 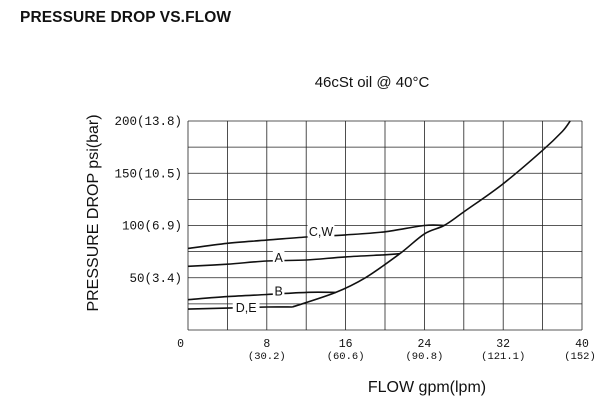 I want to click on x-tick-sublabel: (60.6), so click(x=346, y=357).